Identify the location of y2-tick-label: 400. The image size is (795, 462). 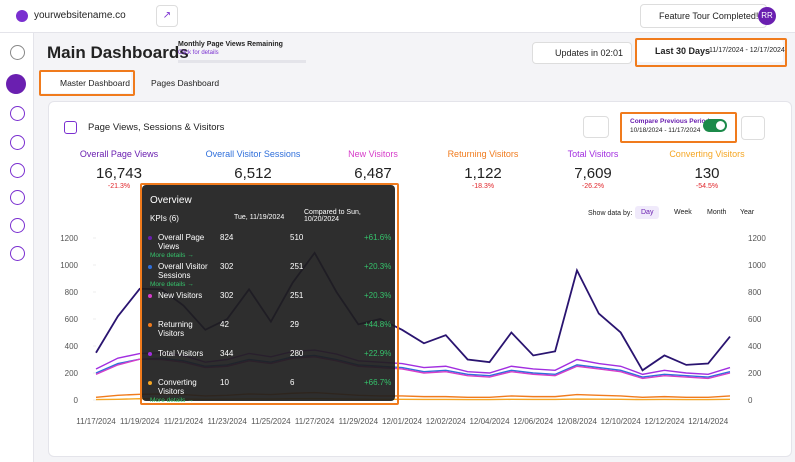
(755, 346).